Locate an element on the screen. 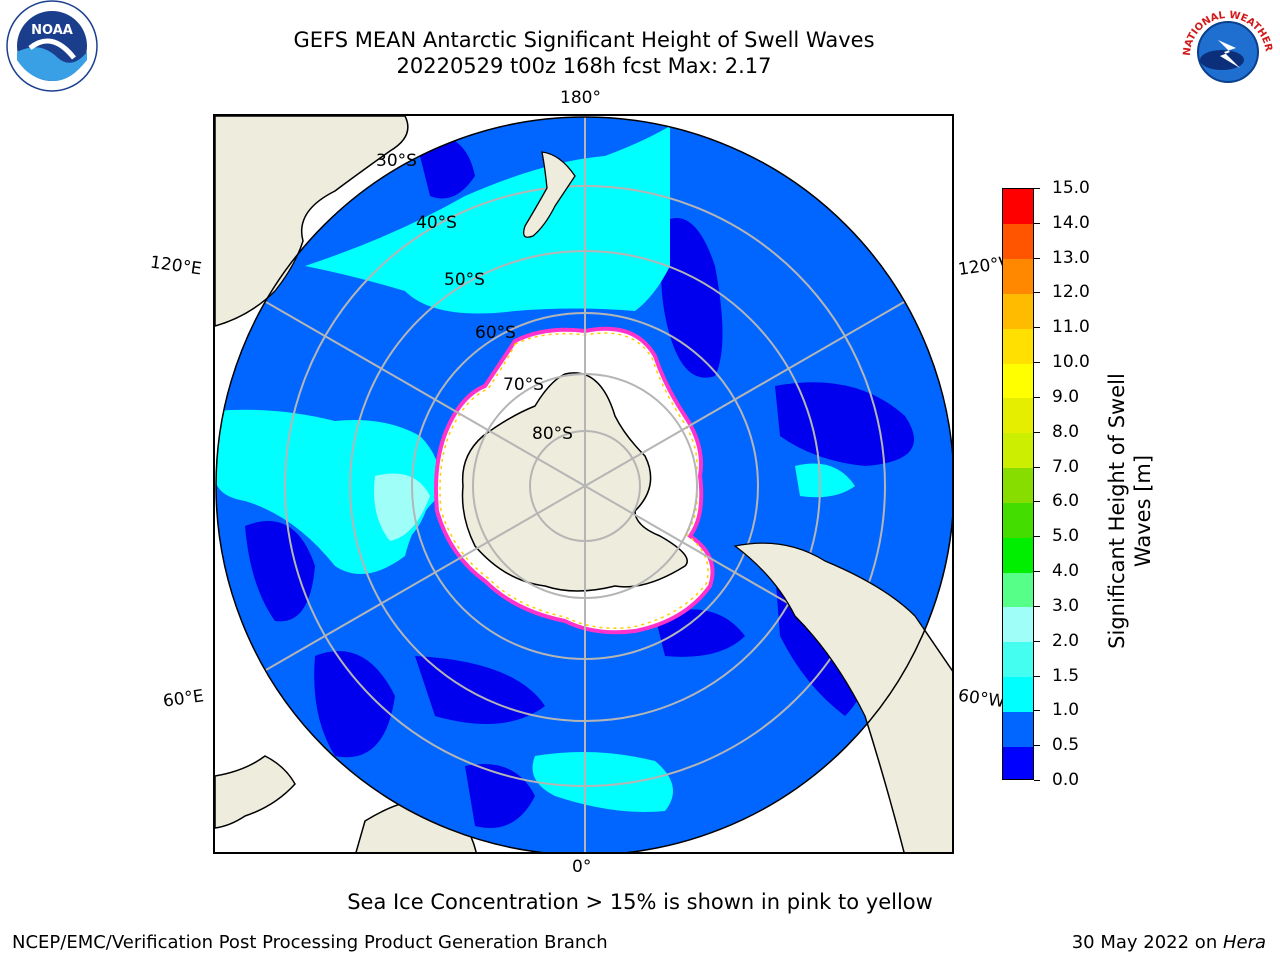 The height and width of the screenshot is (960, 1280). colorbar-tick-label: 8.0 is located at coordinates (1066, 431).